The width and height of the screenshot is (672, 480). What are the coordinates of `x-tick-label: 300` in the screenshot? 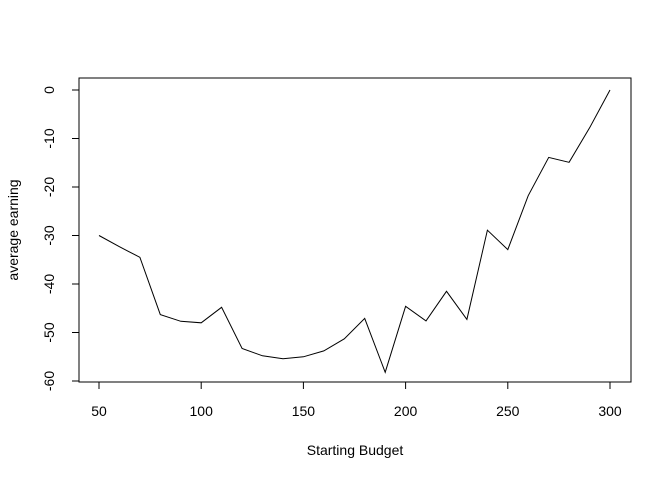 It's located at (610, 411).